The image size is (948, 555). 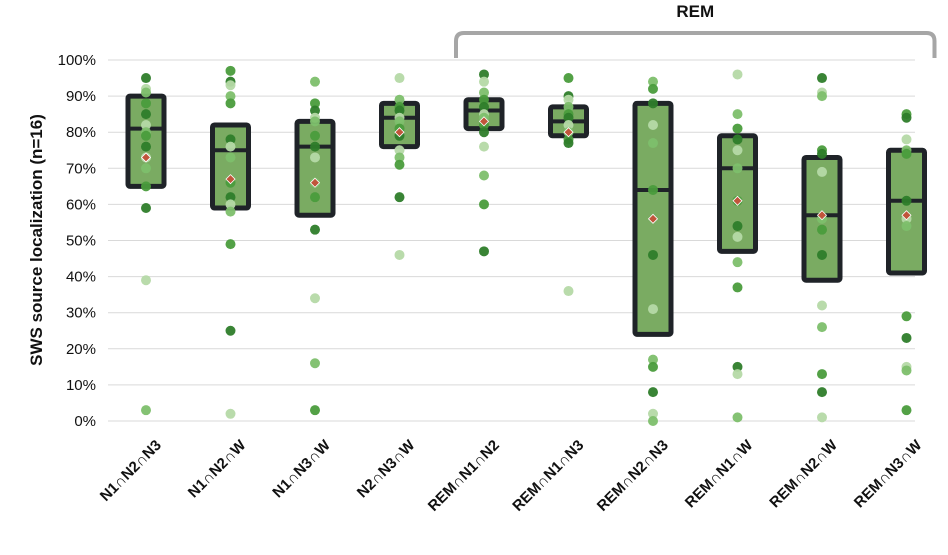 What do you see at coordinates (548, 476) in the screenshot?
I see `category-label: REM∩N1∩N3` at bounding box center [548, 476].